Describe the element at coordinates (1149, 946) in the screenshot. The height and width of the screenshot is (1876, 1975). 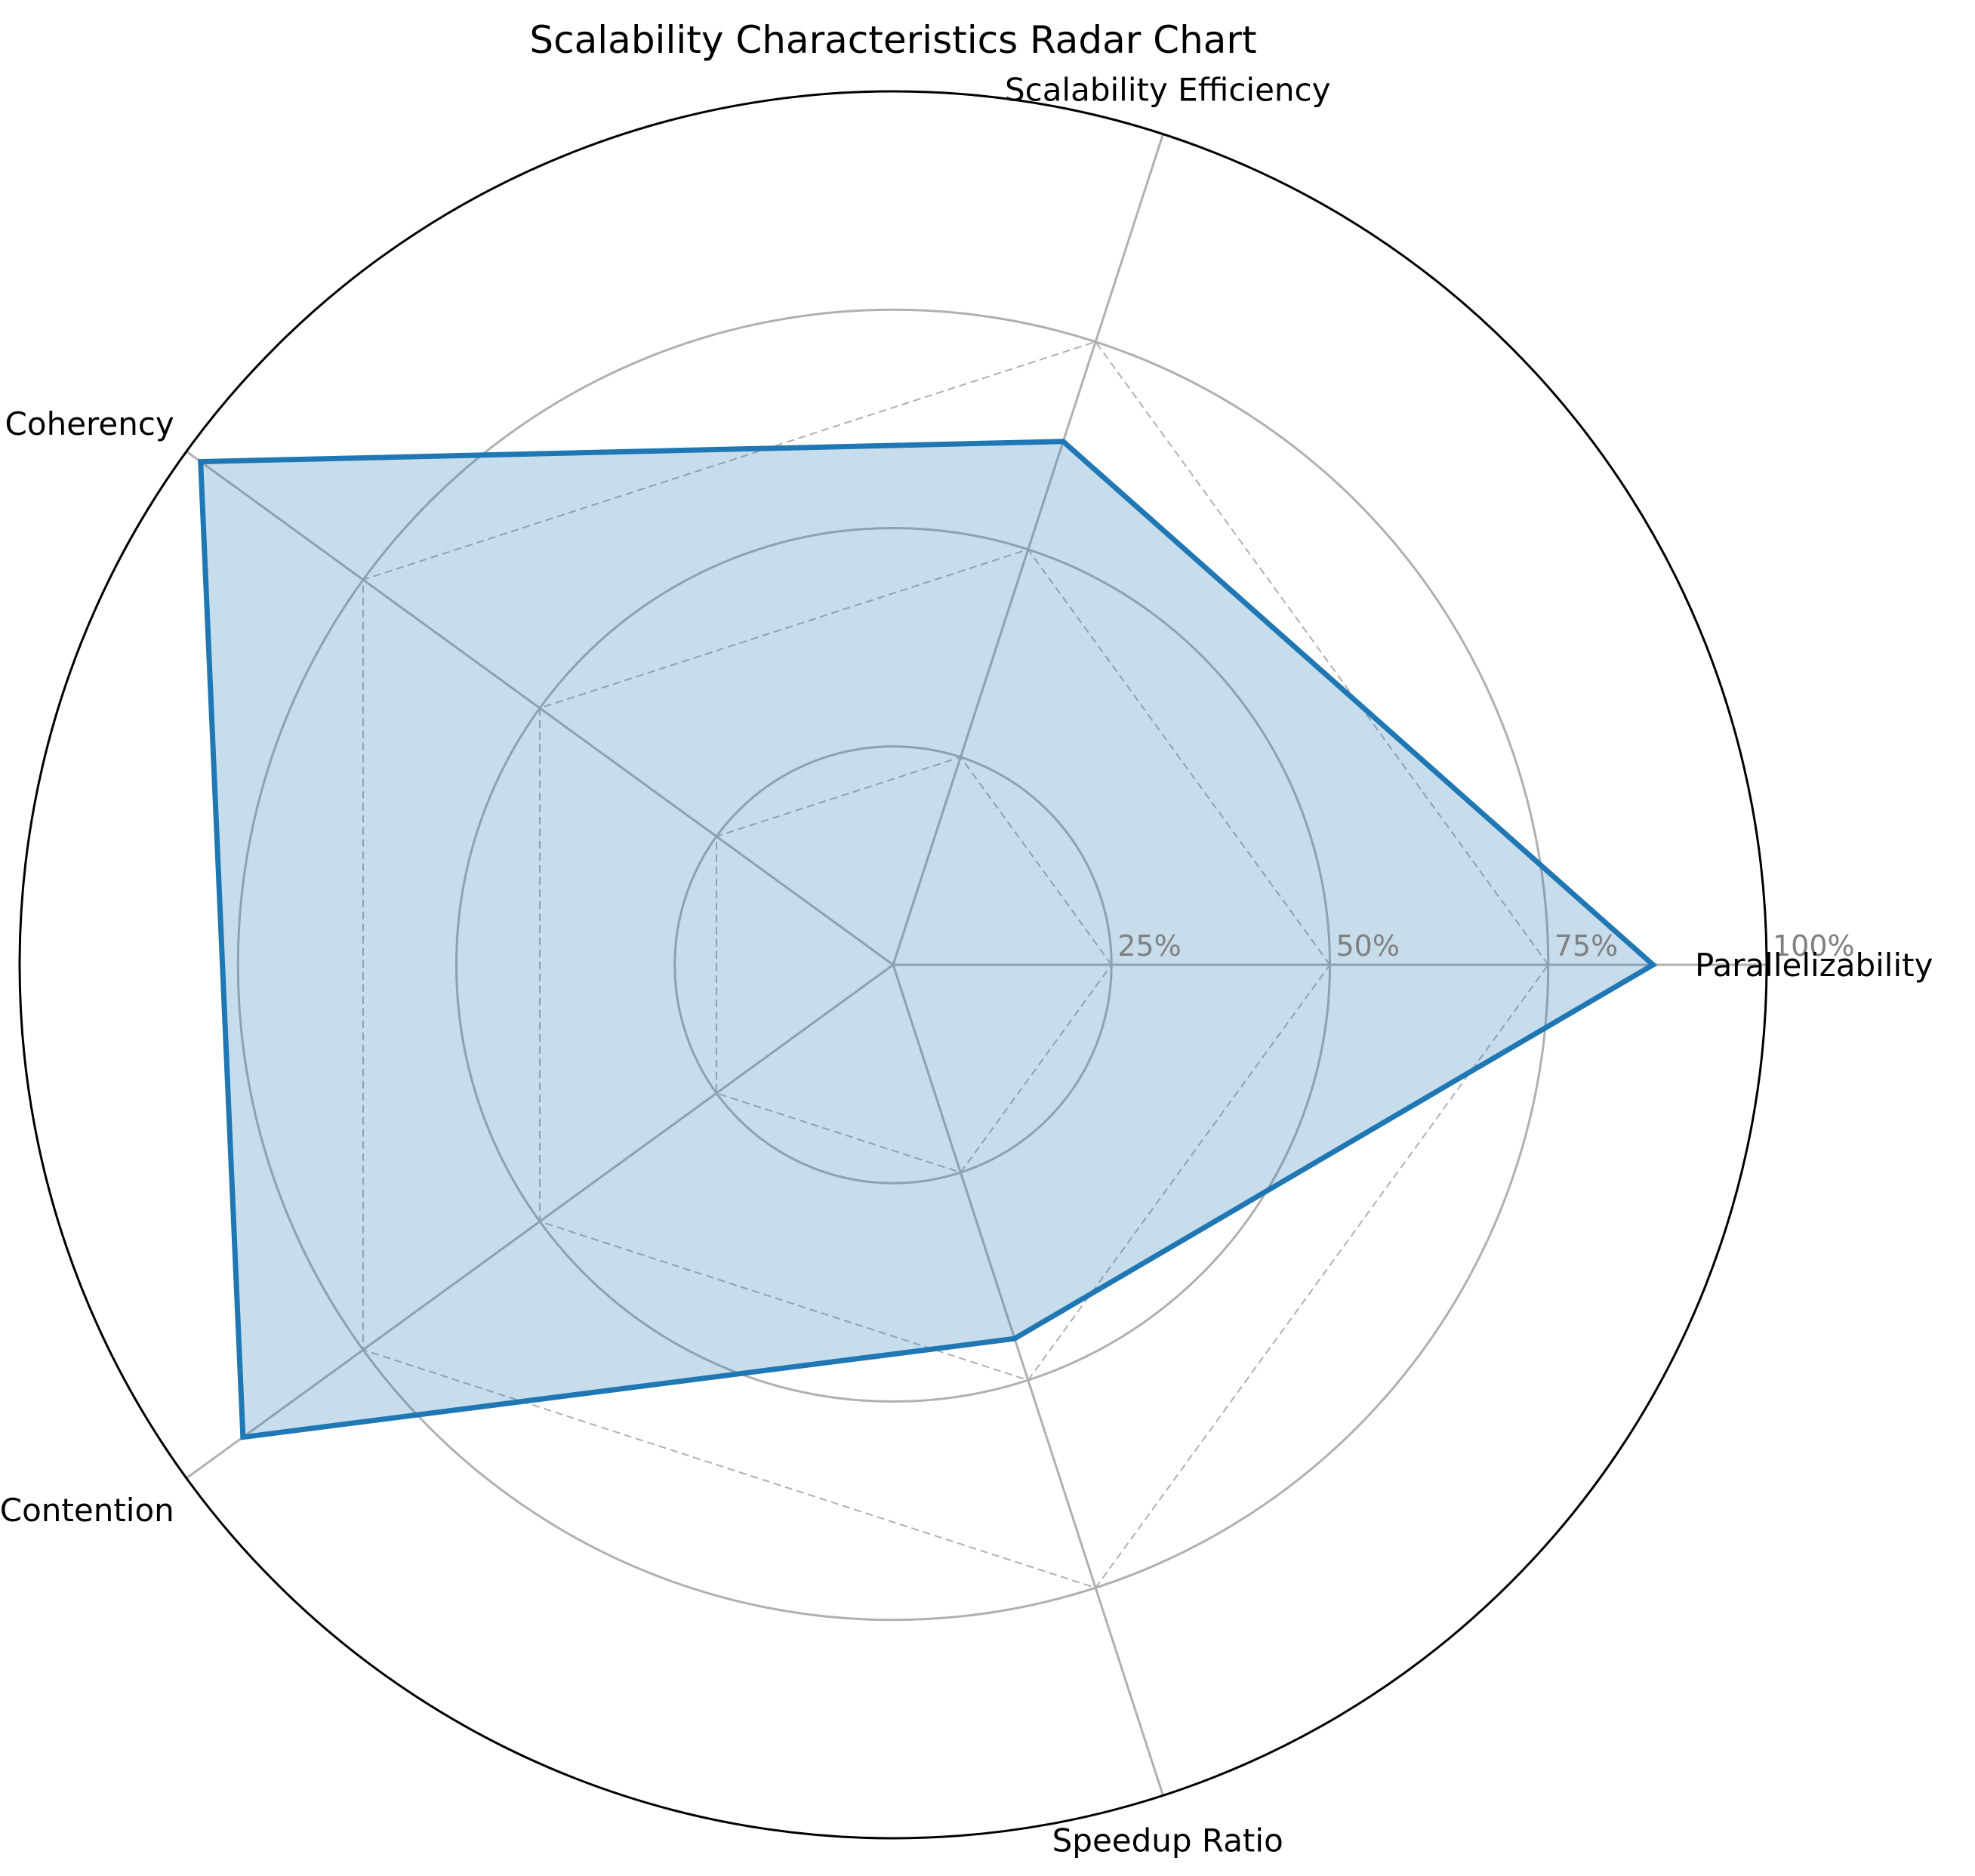
I see `radial-tick-label-1: 25%` at that location.